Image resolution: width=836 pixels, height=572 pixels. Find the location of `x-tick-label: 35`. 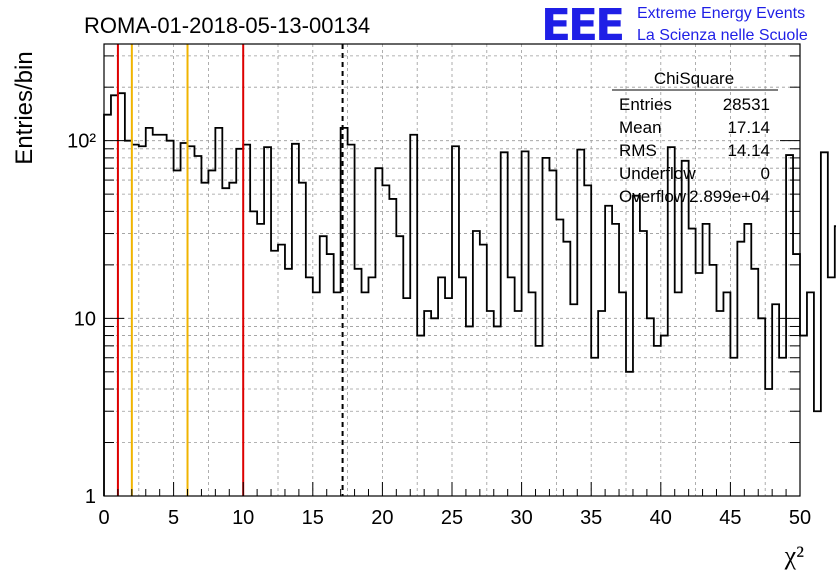

x-tick-label: 35 is located at coordinates (591, 518).